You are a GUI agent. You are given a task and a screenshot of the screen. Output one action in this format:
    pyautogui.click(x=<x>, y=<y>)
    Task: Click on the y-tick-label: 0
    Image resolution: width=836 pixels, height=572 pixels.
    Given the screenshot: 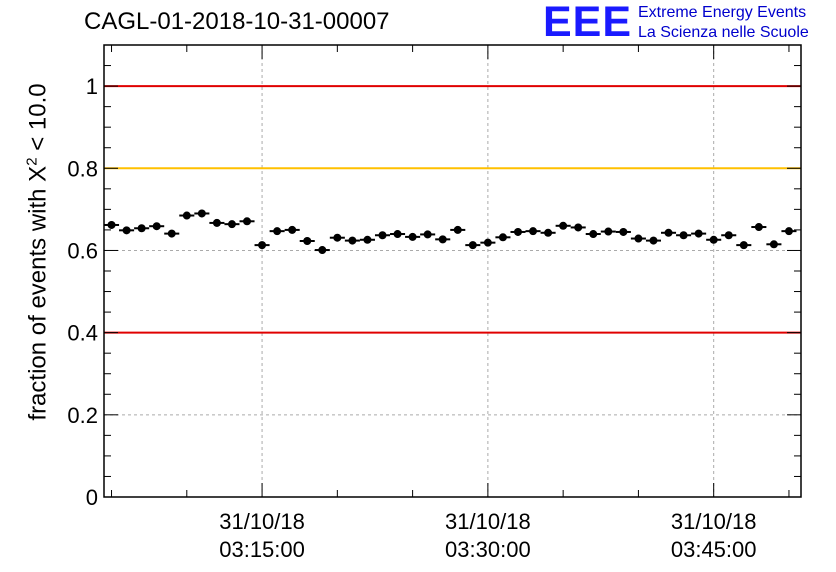 What is the action you would take?
    pyautogui.click(x=92, y=497)
    